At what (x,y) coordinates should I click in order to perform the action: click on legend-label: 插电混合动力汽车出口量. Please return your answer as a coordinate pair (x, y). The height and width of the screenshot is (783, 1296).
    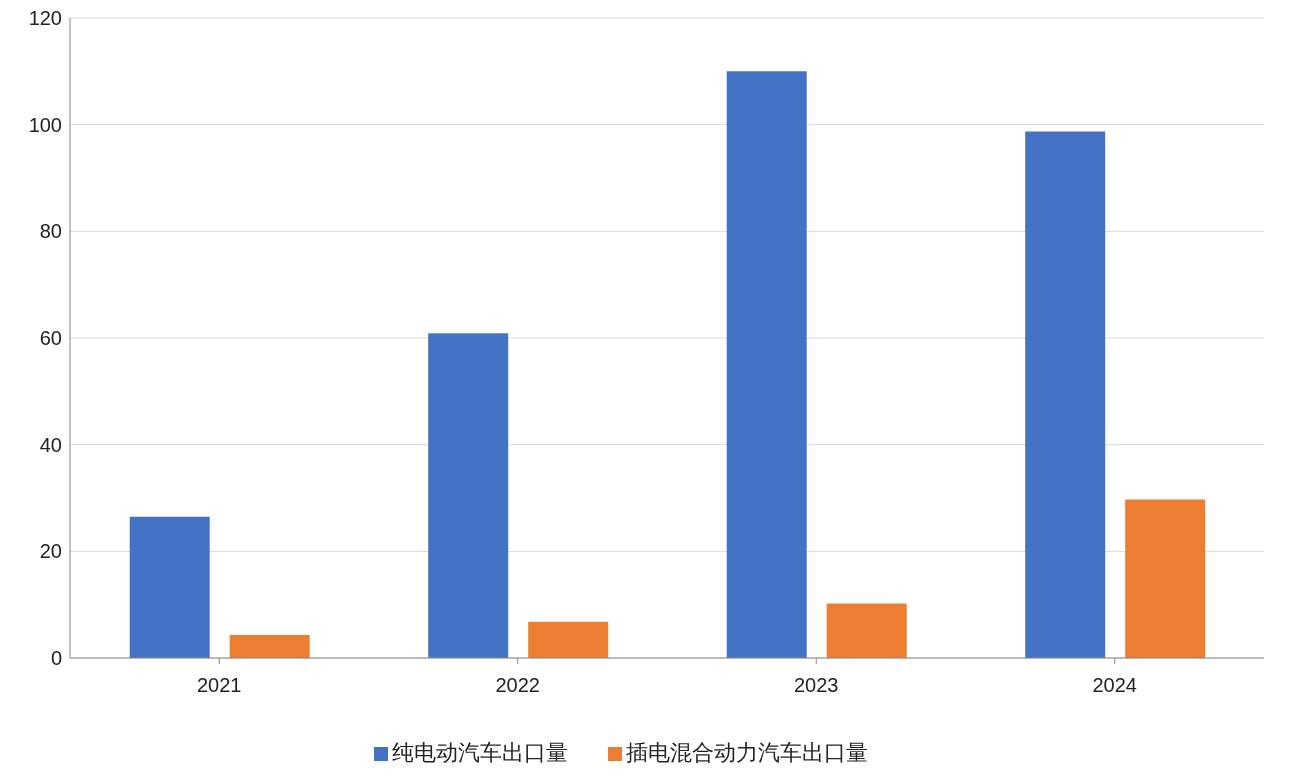
    Looking at the image, I should click on (747, 752).